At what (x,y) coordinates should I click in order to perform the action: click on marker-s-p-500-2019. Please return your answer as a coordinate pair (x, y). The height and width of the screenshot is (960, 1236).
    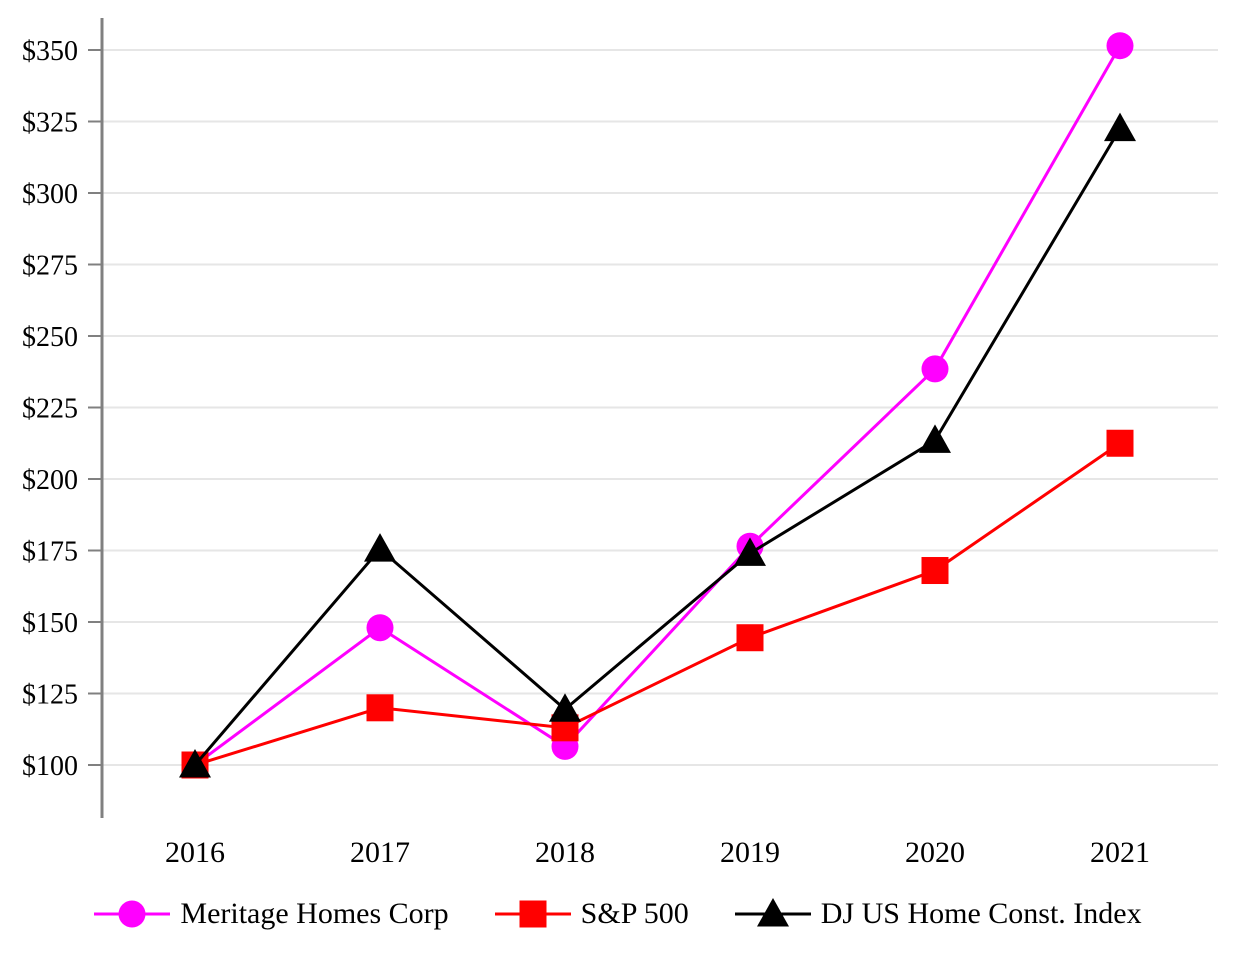
    Looking at the image, I should click on (750, 638).